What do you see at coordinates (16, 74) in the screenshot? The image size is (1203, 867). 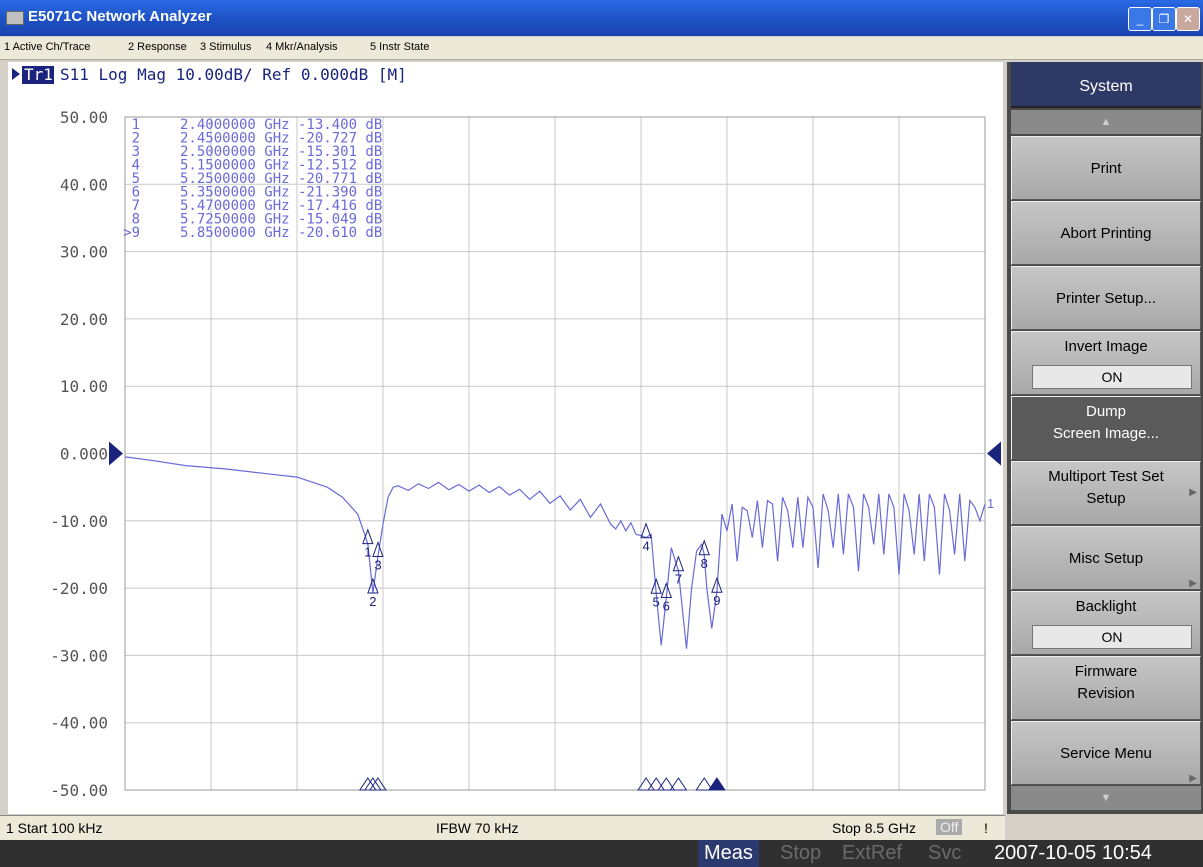 I see `active-trace-icon` at bounding box center [16, 74].